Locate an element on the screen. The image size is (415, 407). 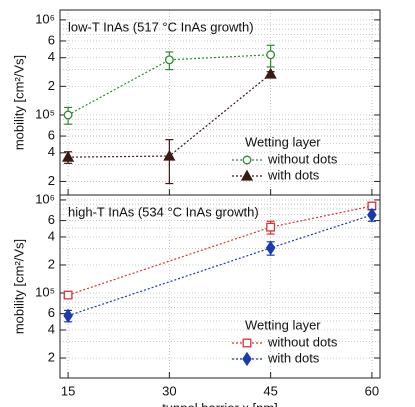
x-tick-label: 15 is located at coordinates (68, 390).